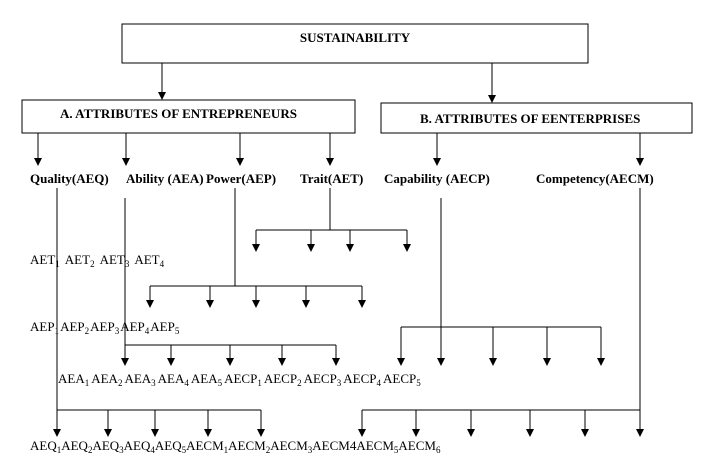  Describe the element at coordinates (69, 178) in the screenshot. I see `attribute: Quality(AEQ)` at that location.